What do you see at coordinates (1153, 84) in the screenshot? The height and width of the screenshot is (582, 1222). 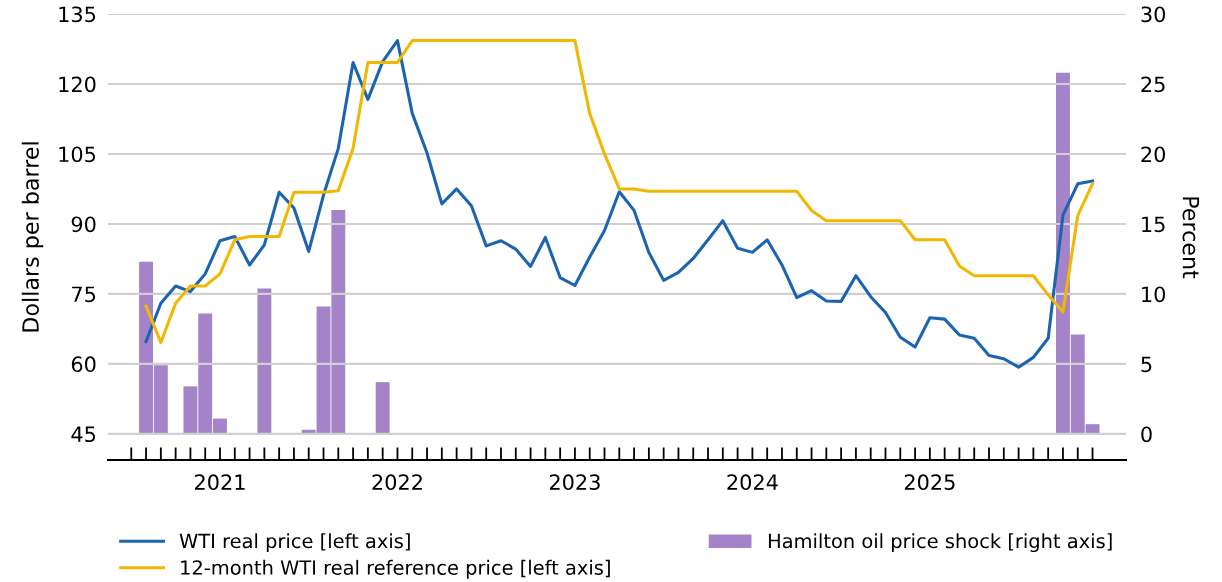 I see `y2-tick-label: 25` at bounding box center [1153, 84].